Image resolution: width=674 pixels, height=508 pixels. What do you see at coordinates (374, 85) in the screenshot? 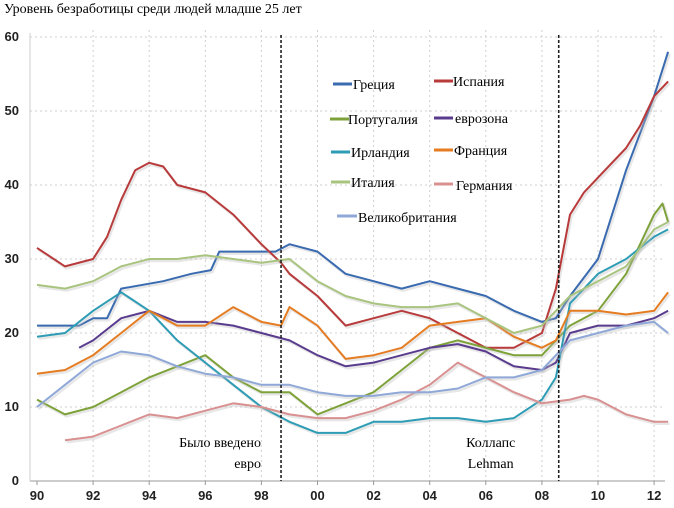
I see `legend-label: Греция` at bounding box center [374, 85].